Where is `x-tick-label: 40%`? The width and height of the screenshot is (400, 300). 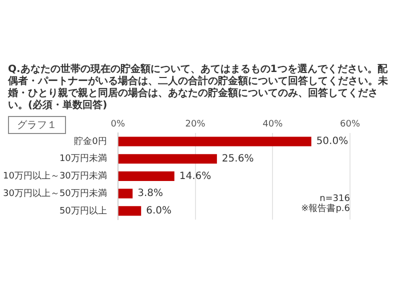
x-tick-label: 40% is located at coordinates (273, 125).